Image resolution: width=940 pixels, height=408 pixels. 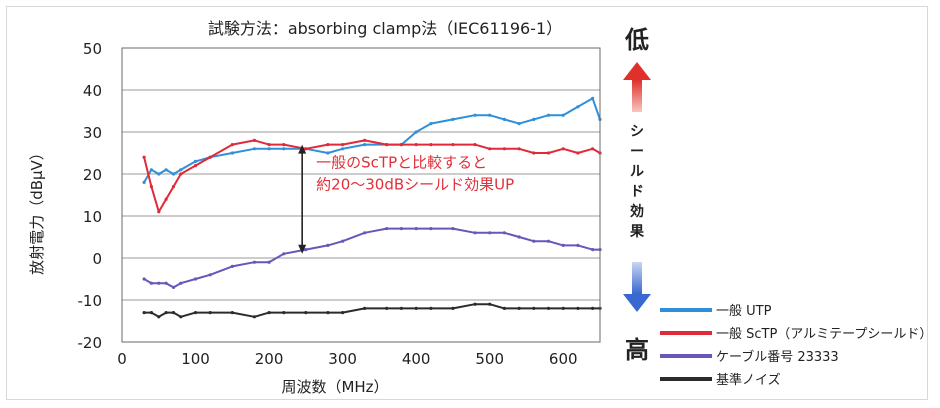 What do you see at coordinates (637, 278) in the screenshot?
I see `down-arrow-shaft` at bounding box center [637, 278].